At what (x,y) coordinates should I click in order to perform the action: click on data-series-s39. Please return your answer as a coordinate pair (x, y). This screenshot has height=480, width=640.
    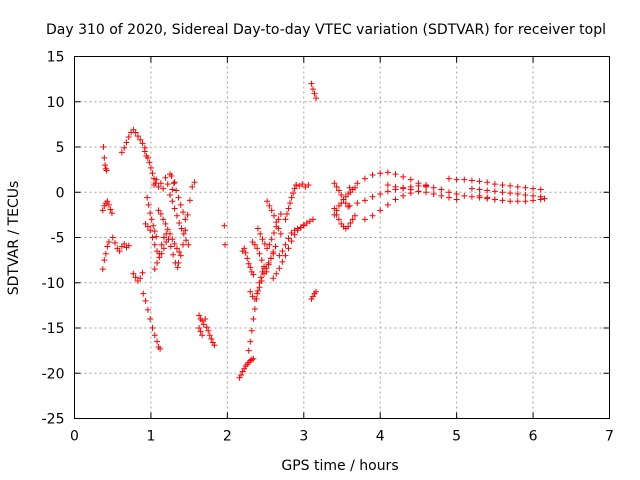
    Looking at the image, I should click on (422, 192).